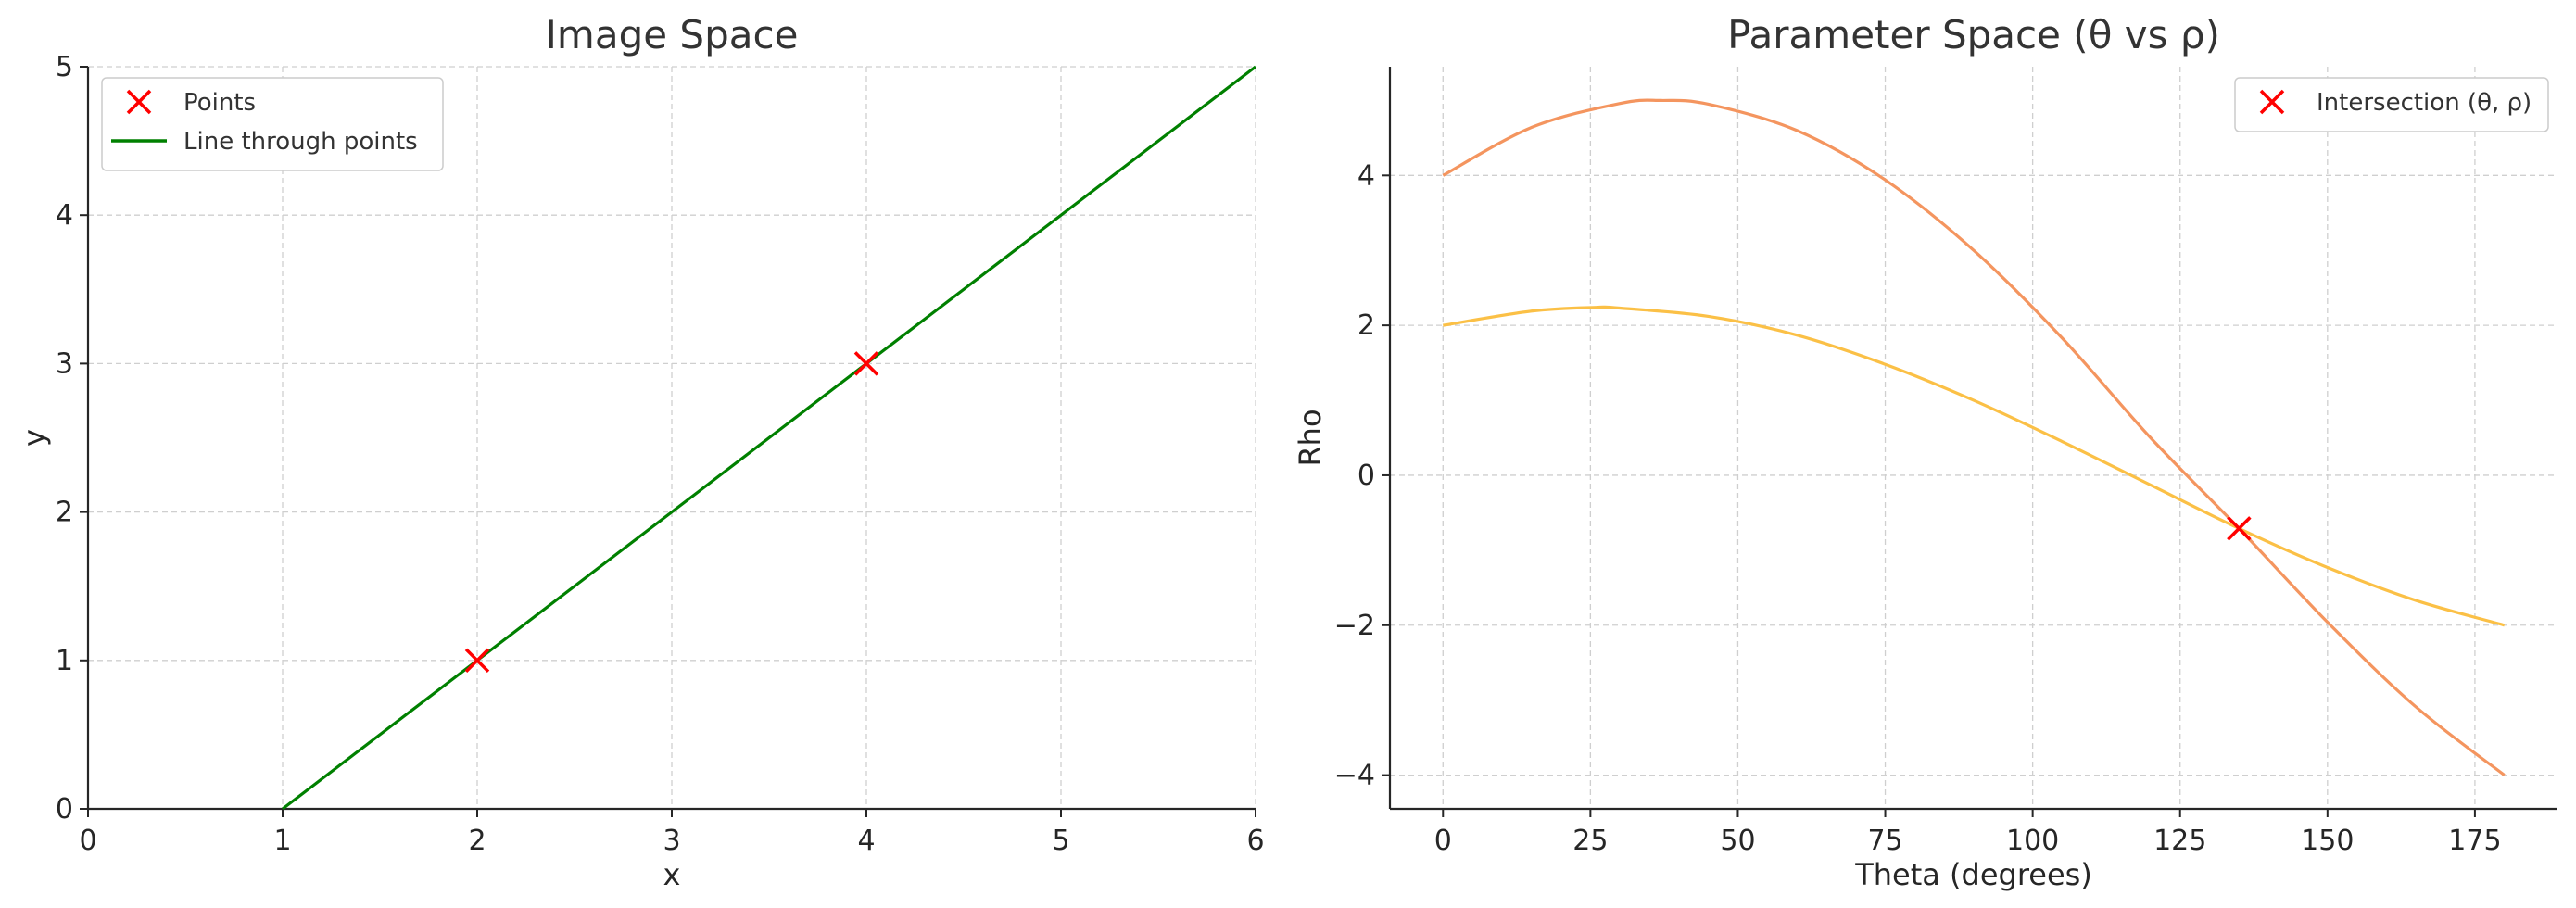 This screenshot has height=908, width=2576. Describe the element at coordinates (64, 67) in the screenshot. I see `y-tick-label: 5` at that location.